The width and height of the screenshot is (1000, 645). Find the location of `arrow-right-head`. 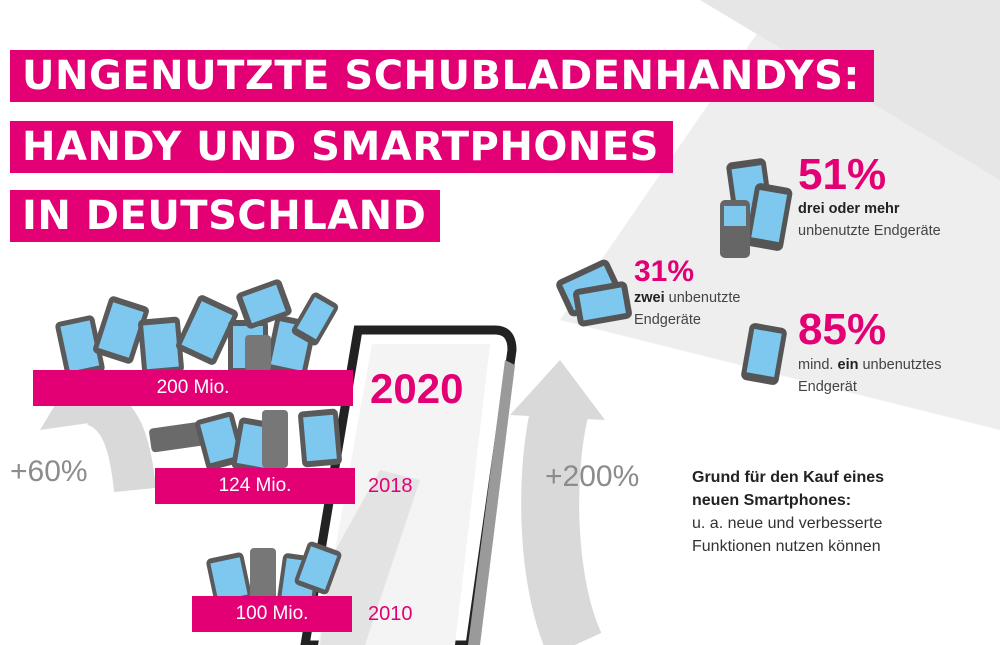

arrow-right-head is located at coordinates (557, 390).